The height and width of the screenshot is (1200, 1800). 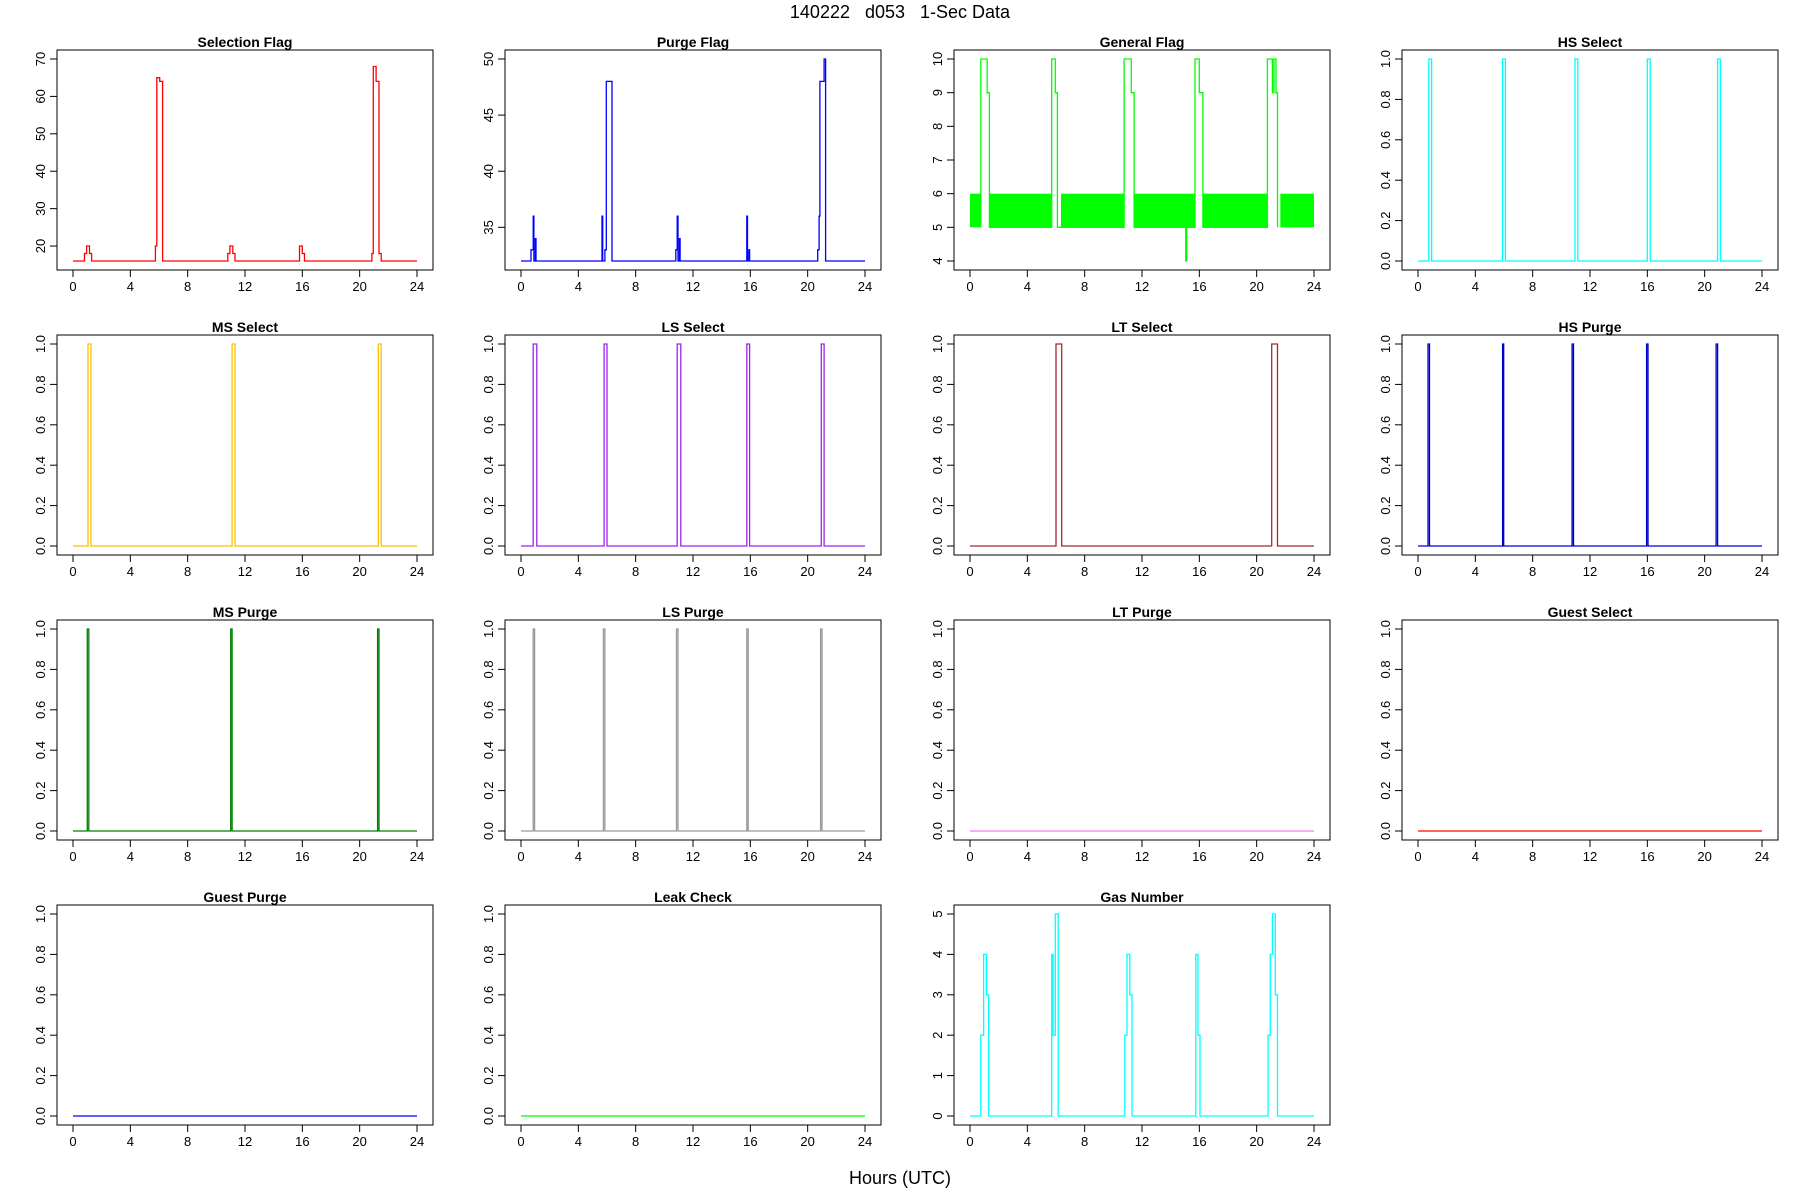 I want to click on chart-panel: Guest Purge 0 4 8 12 16 20 24 0.0 0.2 0.4 0.6 0.8 1.0, so click(x=233, y=1019).